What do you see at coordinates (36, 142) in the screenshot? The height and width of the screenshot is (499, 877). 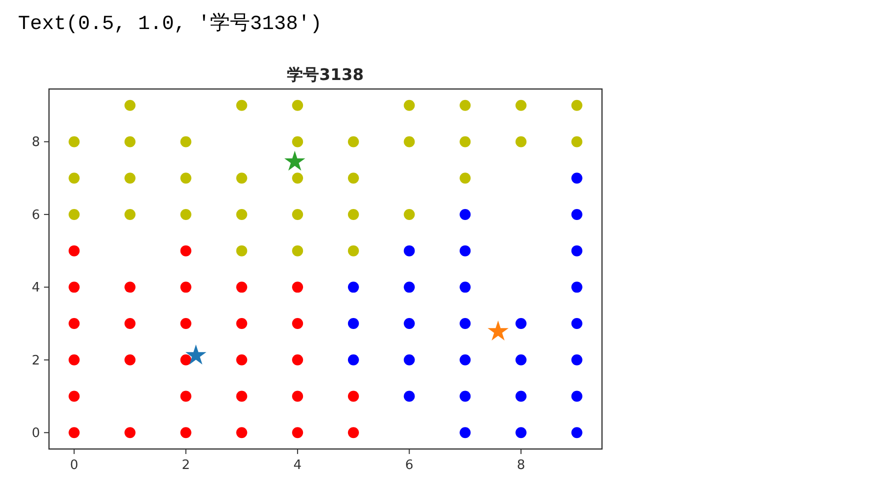 I see `y-tick-label: 8` at bounding box center [36, 142].